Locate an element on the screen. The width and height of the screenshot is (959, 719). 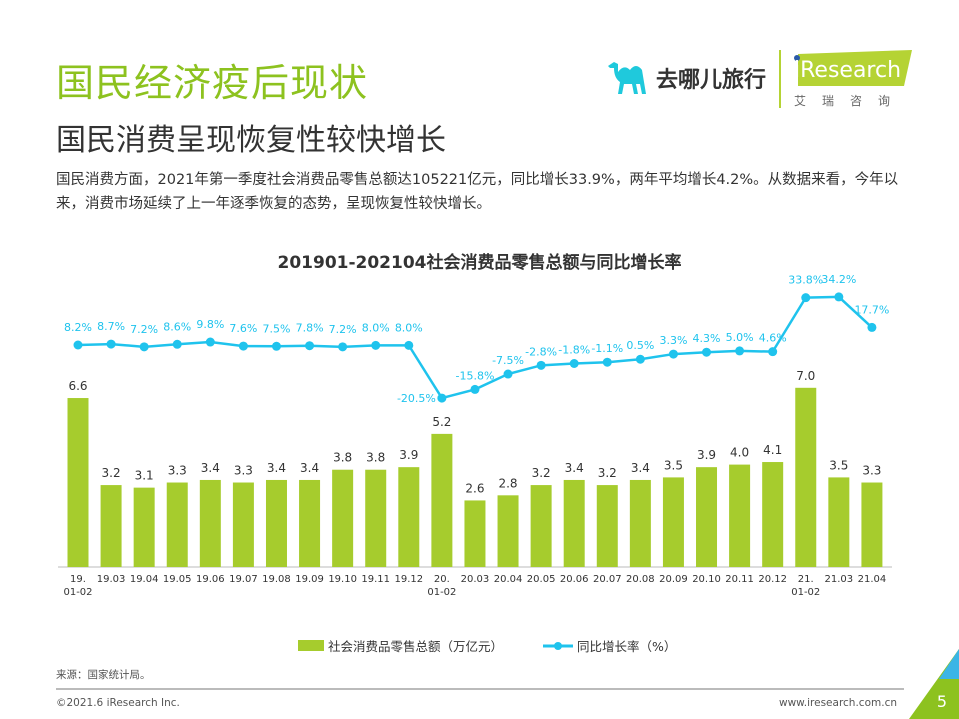
line-label: -7.5% is located at coordinates (508, 360).